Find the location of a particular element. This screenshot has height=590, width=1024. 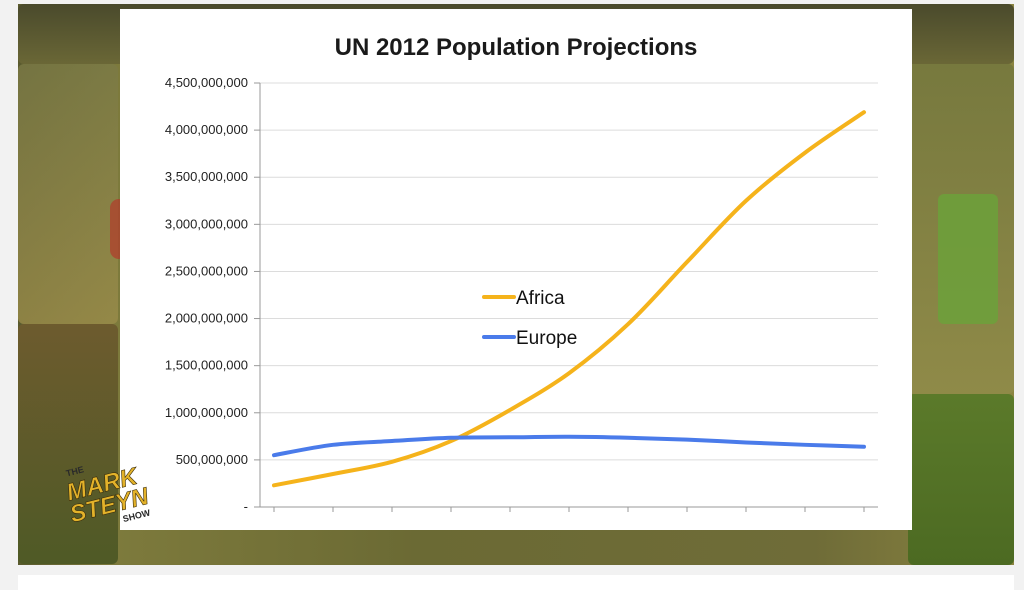

x-tick-label: 1995 is located at coordinates (451, 529).